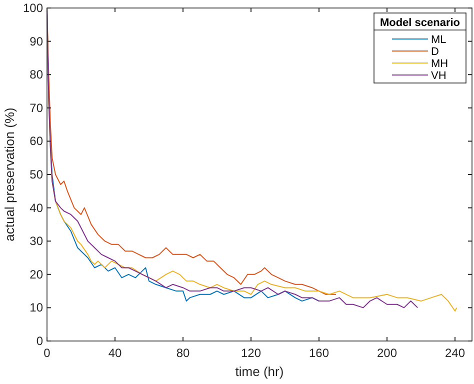 This screenshot has height=384, width=474. Describe the element at coordinates (438, 76) in the screenshot. I see `legend-label: VH` at that location.